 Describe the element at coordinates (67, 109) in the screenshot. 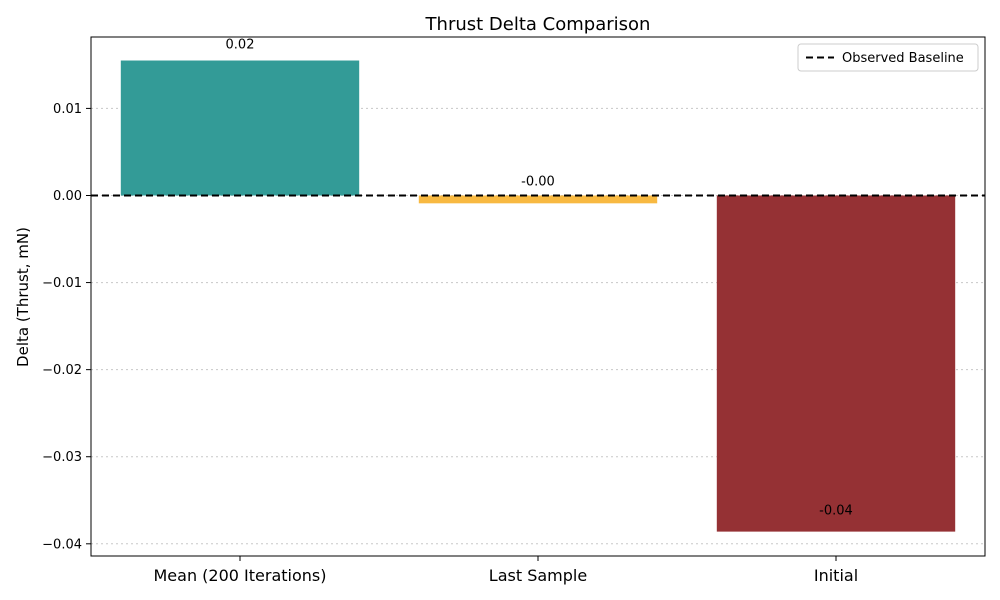

I see `y-tick-label: 0.01` at that location.